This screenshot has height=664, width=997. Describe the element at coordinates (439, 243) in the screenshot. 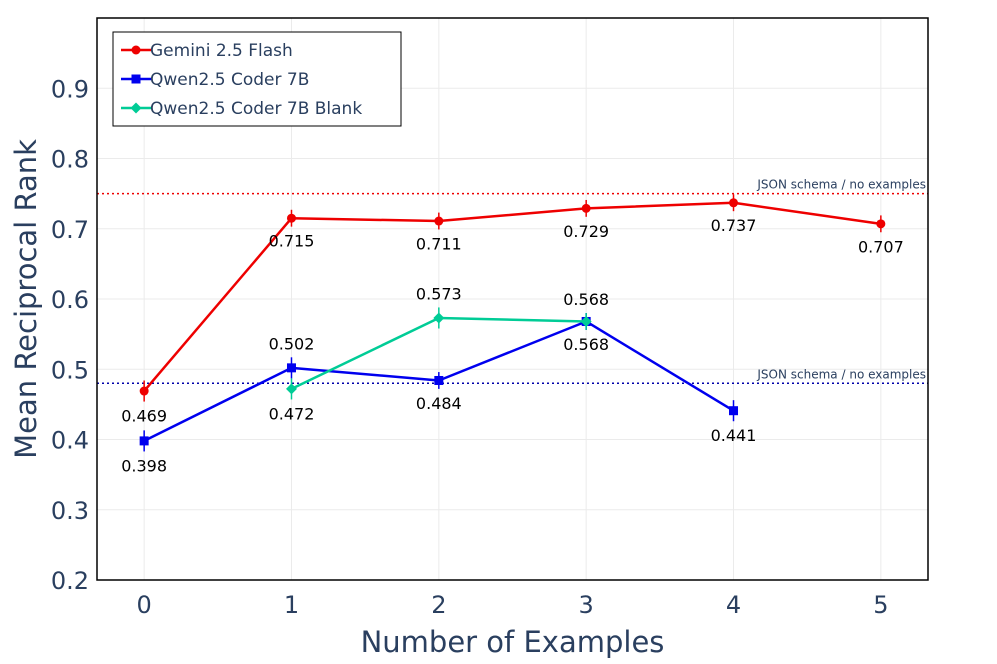

I see `data-label: 0.711` at that location.